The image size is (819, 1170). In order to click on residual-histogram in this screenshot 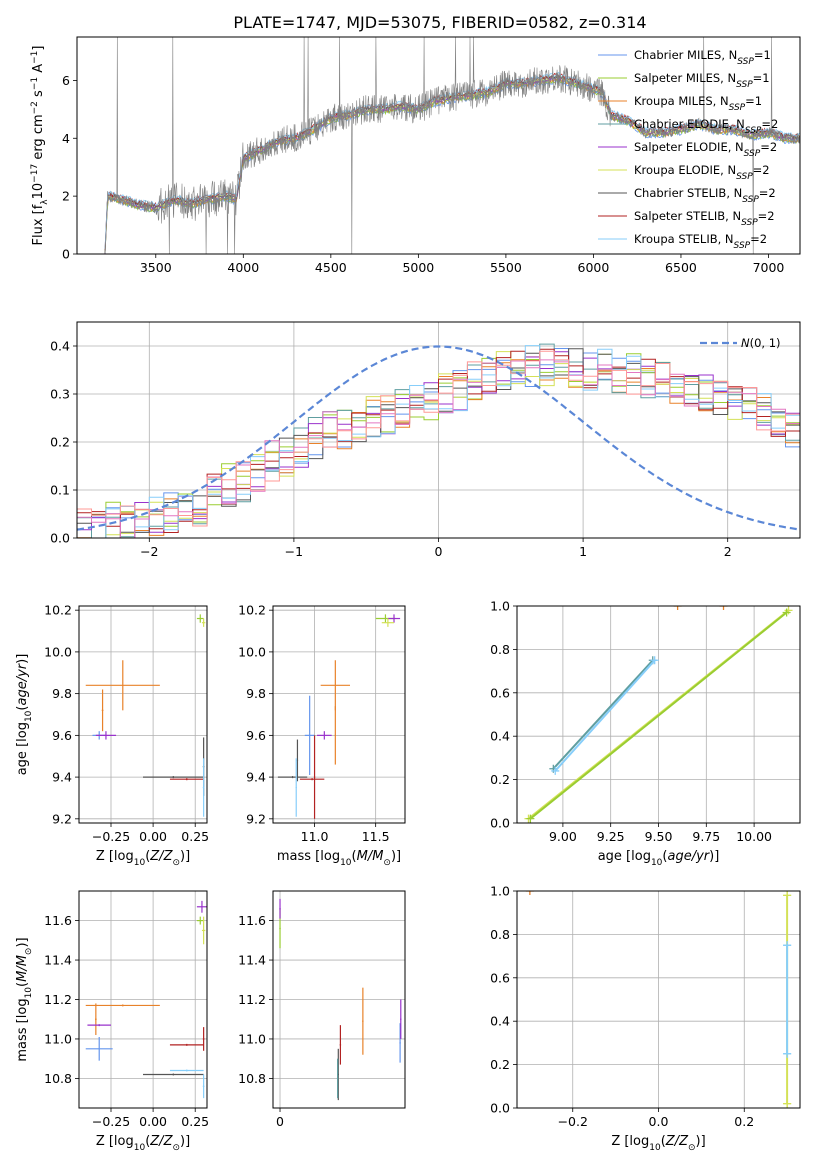, I will do `click(438, 438)`.